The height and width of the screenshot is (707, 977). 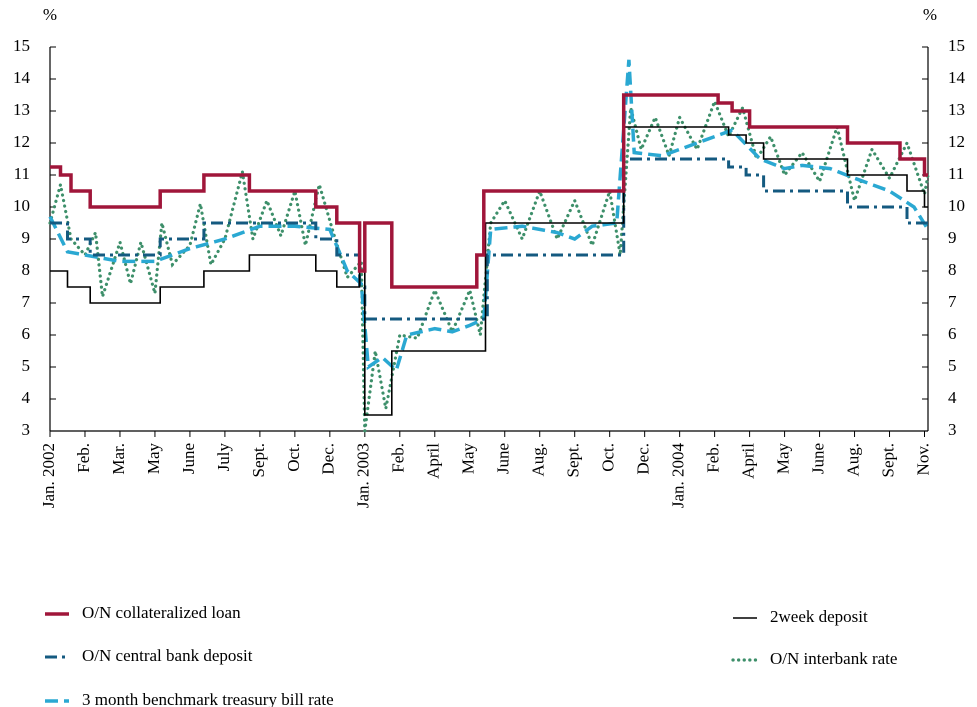 I want to click on y-tick-label: 12, so click(x=21, y=141).